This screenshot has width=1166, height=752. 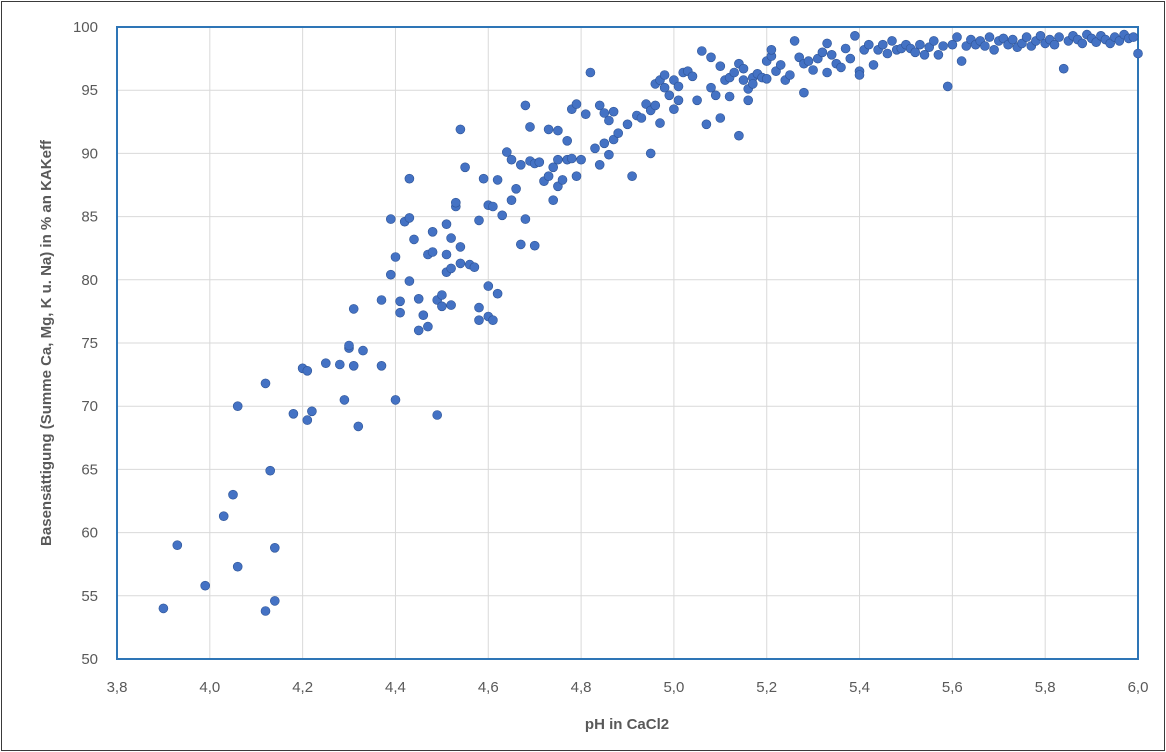 What do you see at coordinates (89, 469) in the screenshot?
I see `y-tick-label: 65` at bounding box center [89, 469].